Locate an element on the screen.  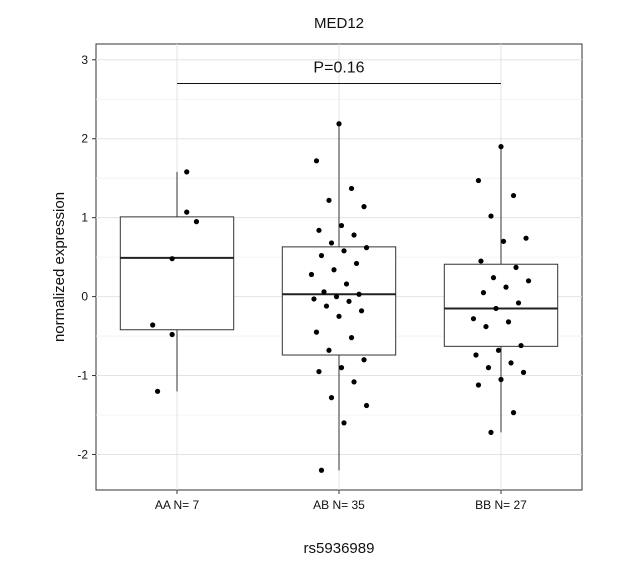
x-axis-ticks: AA N= 7 AB N= 35 BB N= 27 is located at coordinates (341, 501).